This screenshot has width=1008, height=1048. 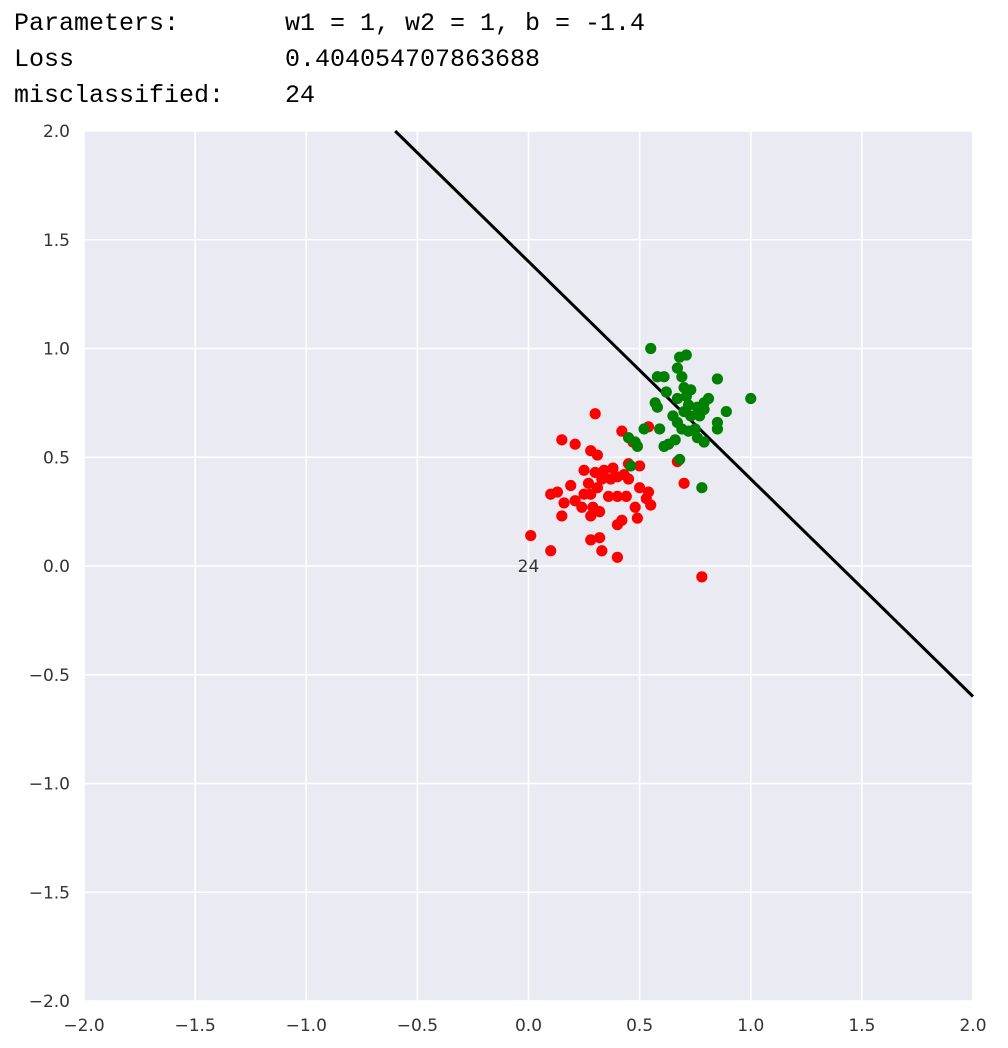 What do you see at coordinates (56, 458) in the screenshot?
I see `y-tick-label: 0.5` at bounding box center [56, 458].